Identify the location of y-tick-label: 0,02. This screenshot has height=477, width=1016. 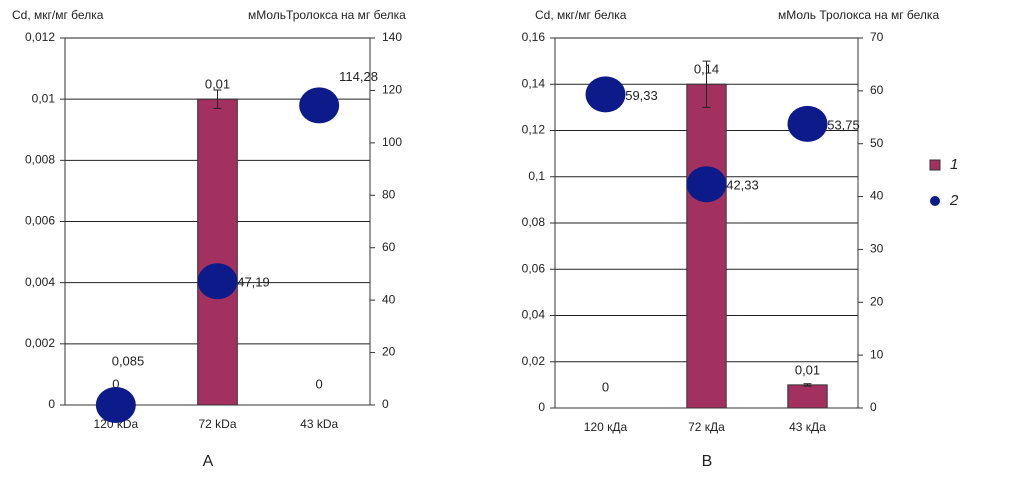
(534, 361).